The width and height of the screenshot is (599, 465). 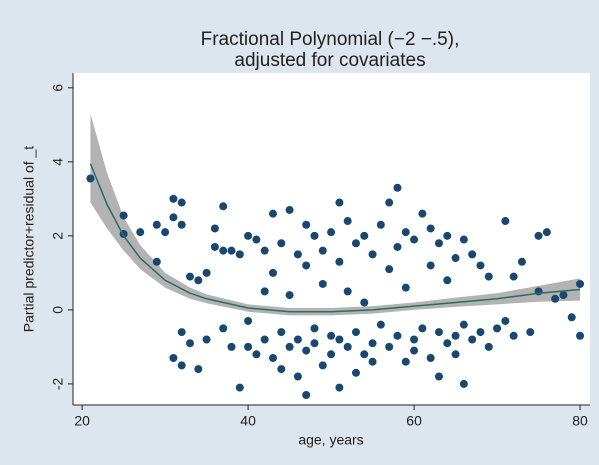 What do you see at coordinates (58, 236) in the screenshot?
I see `y-tick-label: 2` at bounding box center [58, 236].